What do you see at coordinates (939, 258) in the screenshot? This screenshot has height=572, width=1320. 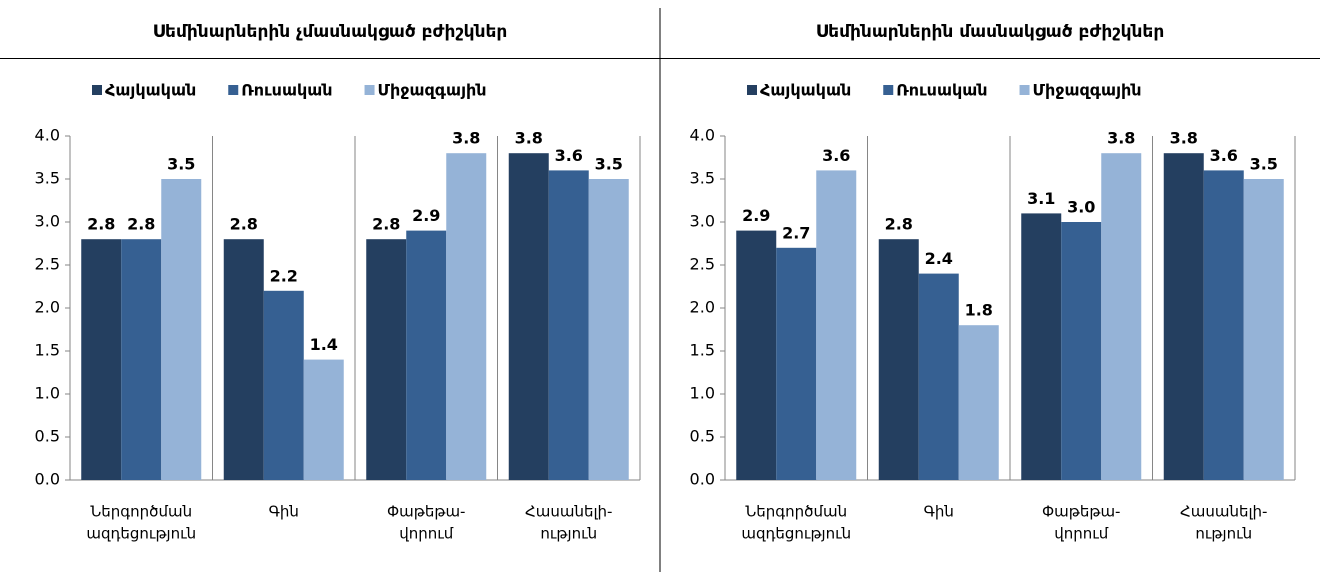 I see `data-label: 2.4` at bounding box center [939, 258].